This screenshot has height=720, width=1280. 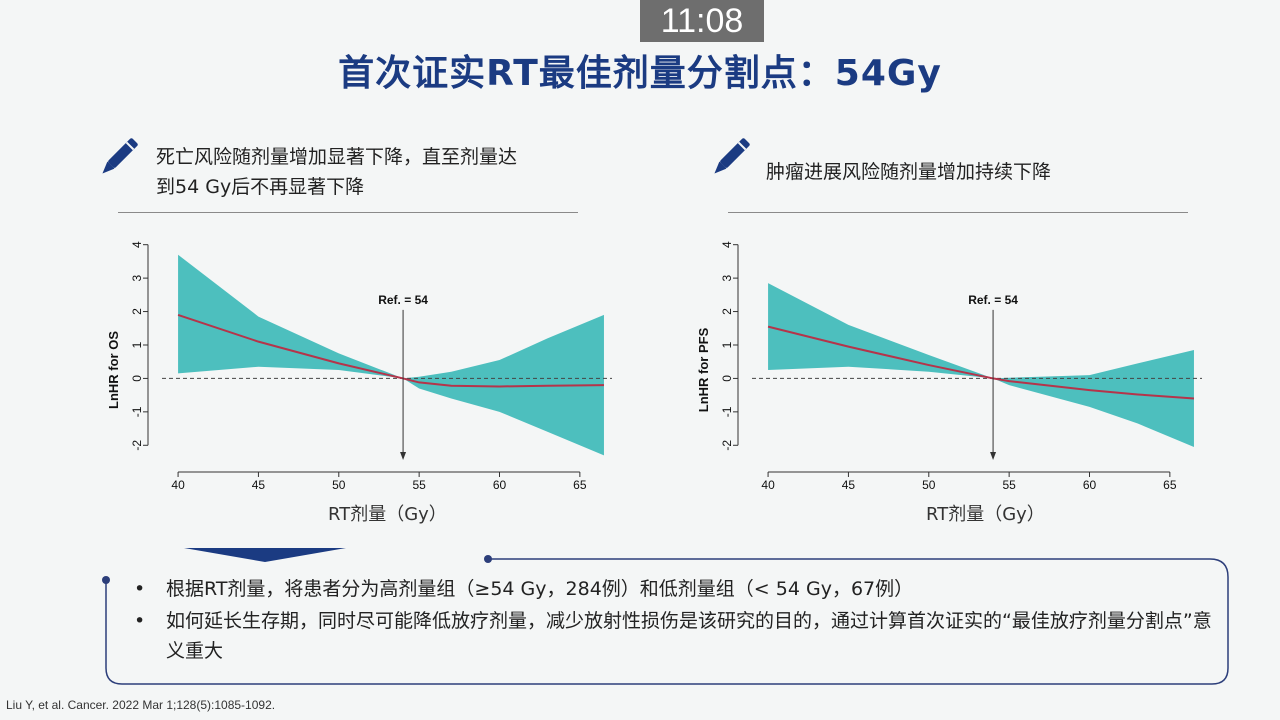 What do you see at coordinates (178, 485) in the screenshot?
I see `os-x-tick-label: 40` at bounding box center [178, 485].